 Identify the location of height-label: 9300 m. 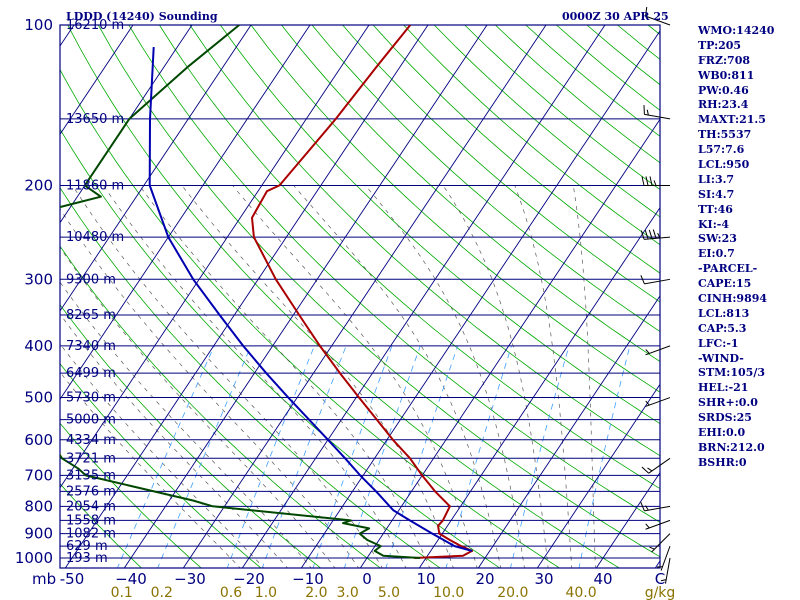
(91, 279).